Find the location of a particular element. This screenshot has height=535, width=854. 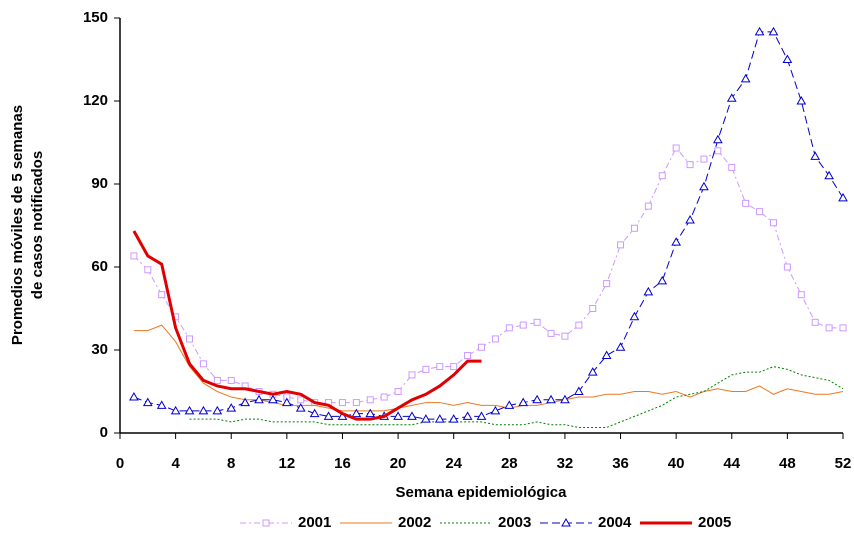

x-tick-label: 8 is located at coordinates (231, 463).